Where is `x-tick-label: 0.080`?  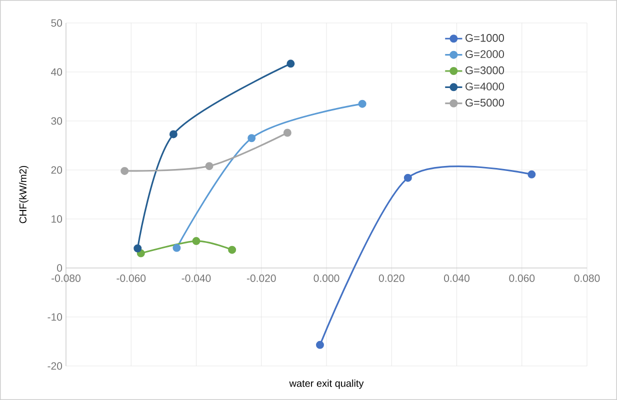
x-tick-label: 0.080 is located at coordinates (587, 278).